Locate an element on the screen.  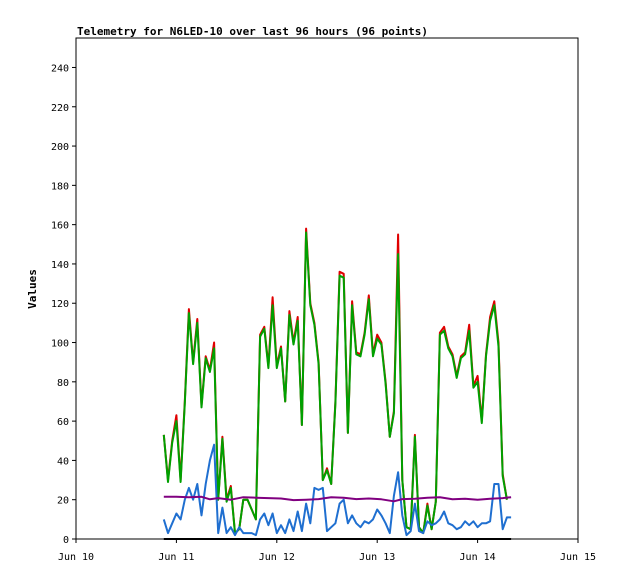
y-axis: 0 20 40 60 80 100 120 140 160 180 200 220 240 is located at coordinates (63, 304).